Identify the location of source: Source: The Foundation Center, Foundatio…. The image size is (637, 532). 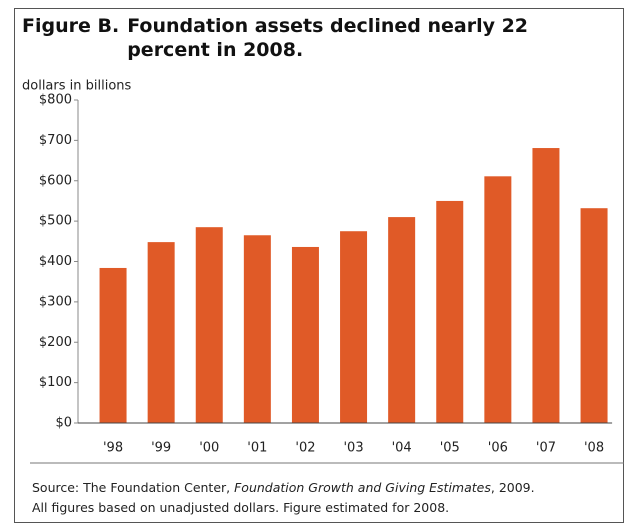
(283, 487).